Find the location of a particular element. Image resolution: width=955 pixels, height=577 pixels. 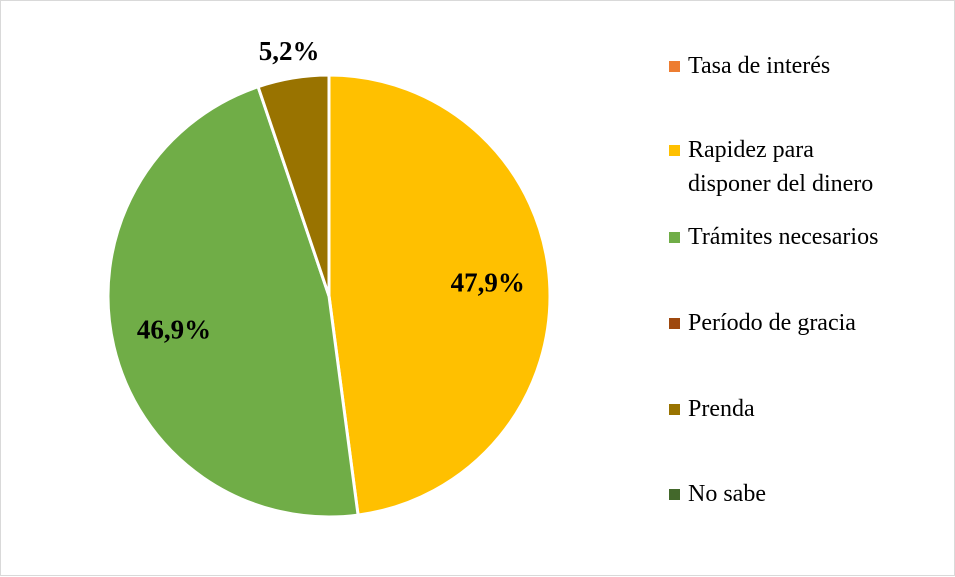

data-label: 46,9% is located at coordinates (174, 329).